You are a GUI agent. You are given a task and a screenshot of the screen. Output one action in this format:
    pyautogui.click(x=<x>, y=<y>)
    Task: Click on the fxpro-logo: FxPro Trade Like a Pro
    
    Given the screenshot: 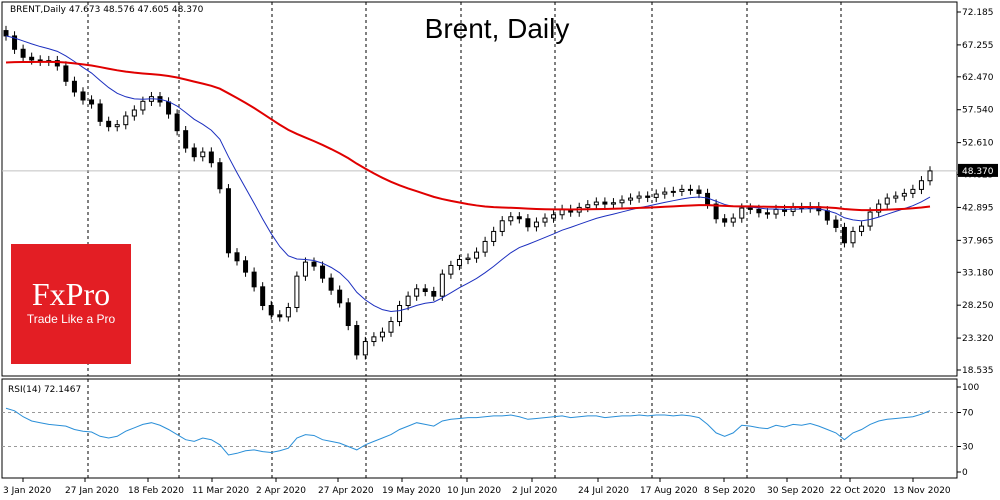 What is the action you would take?
    pyautogui.click(x=71, y=304)
    